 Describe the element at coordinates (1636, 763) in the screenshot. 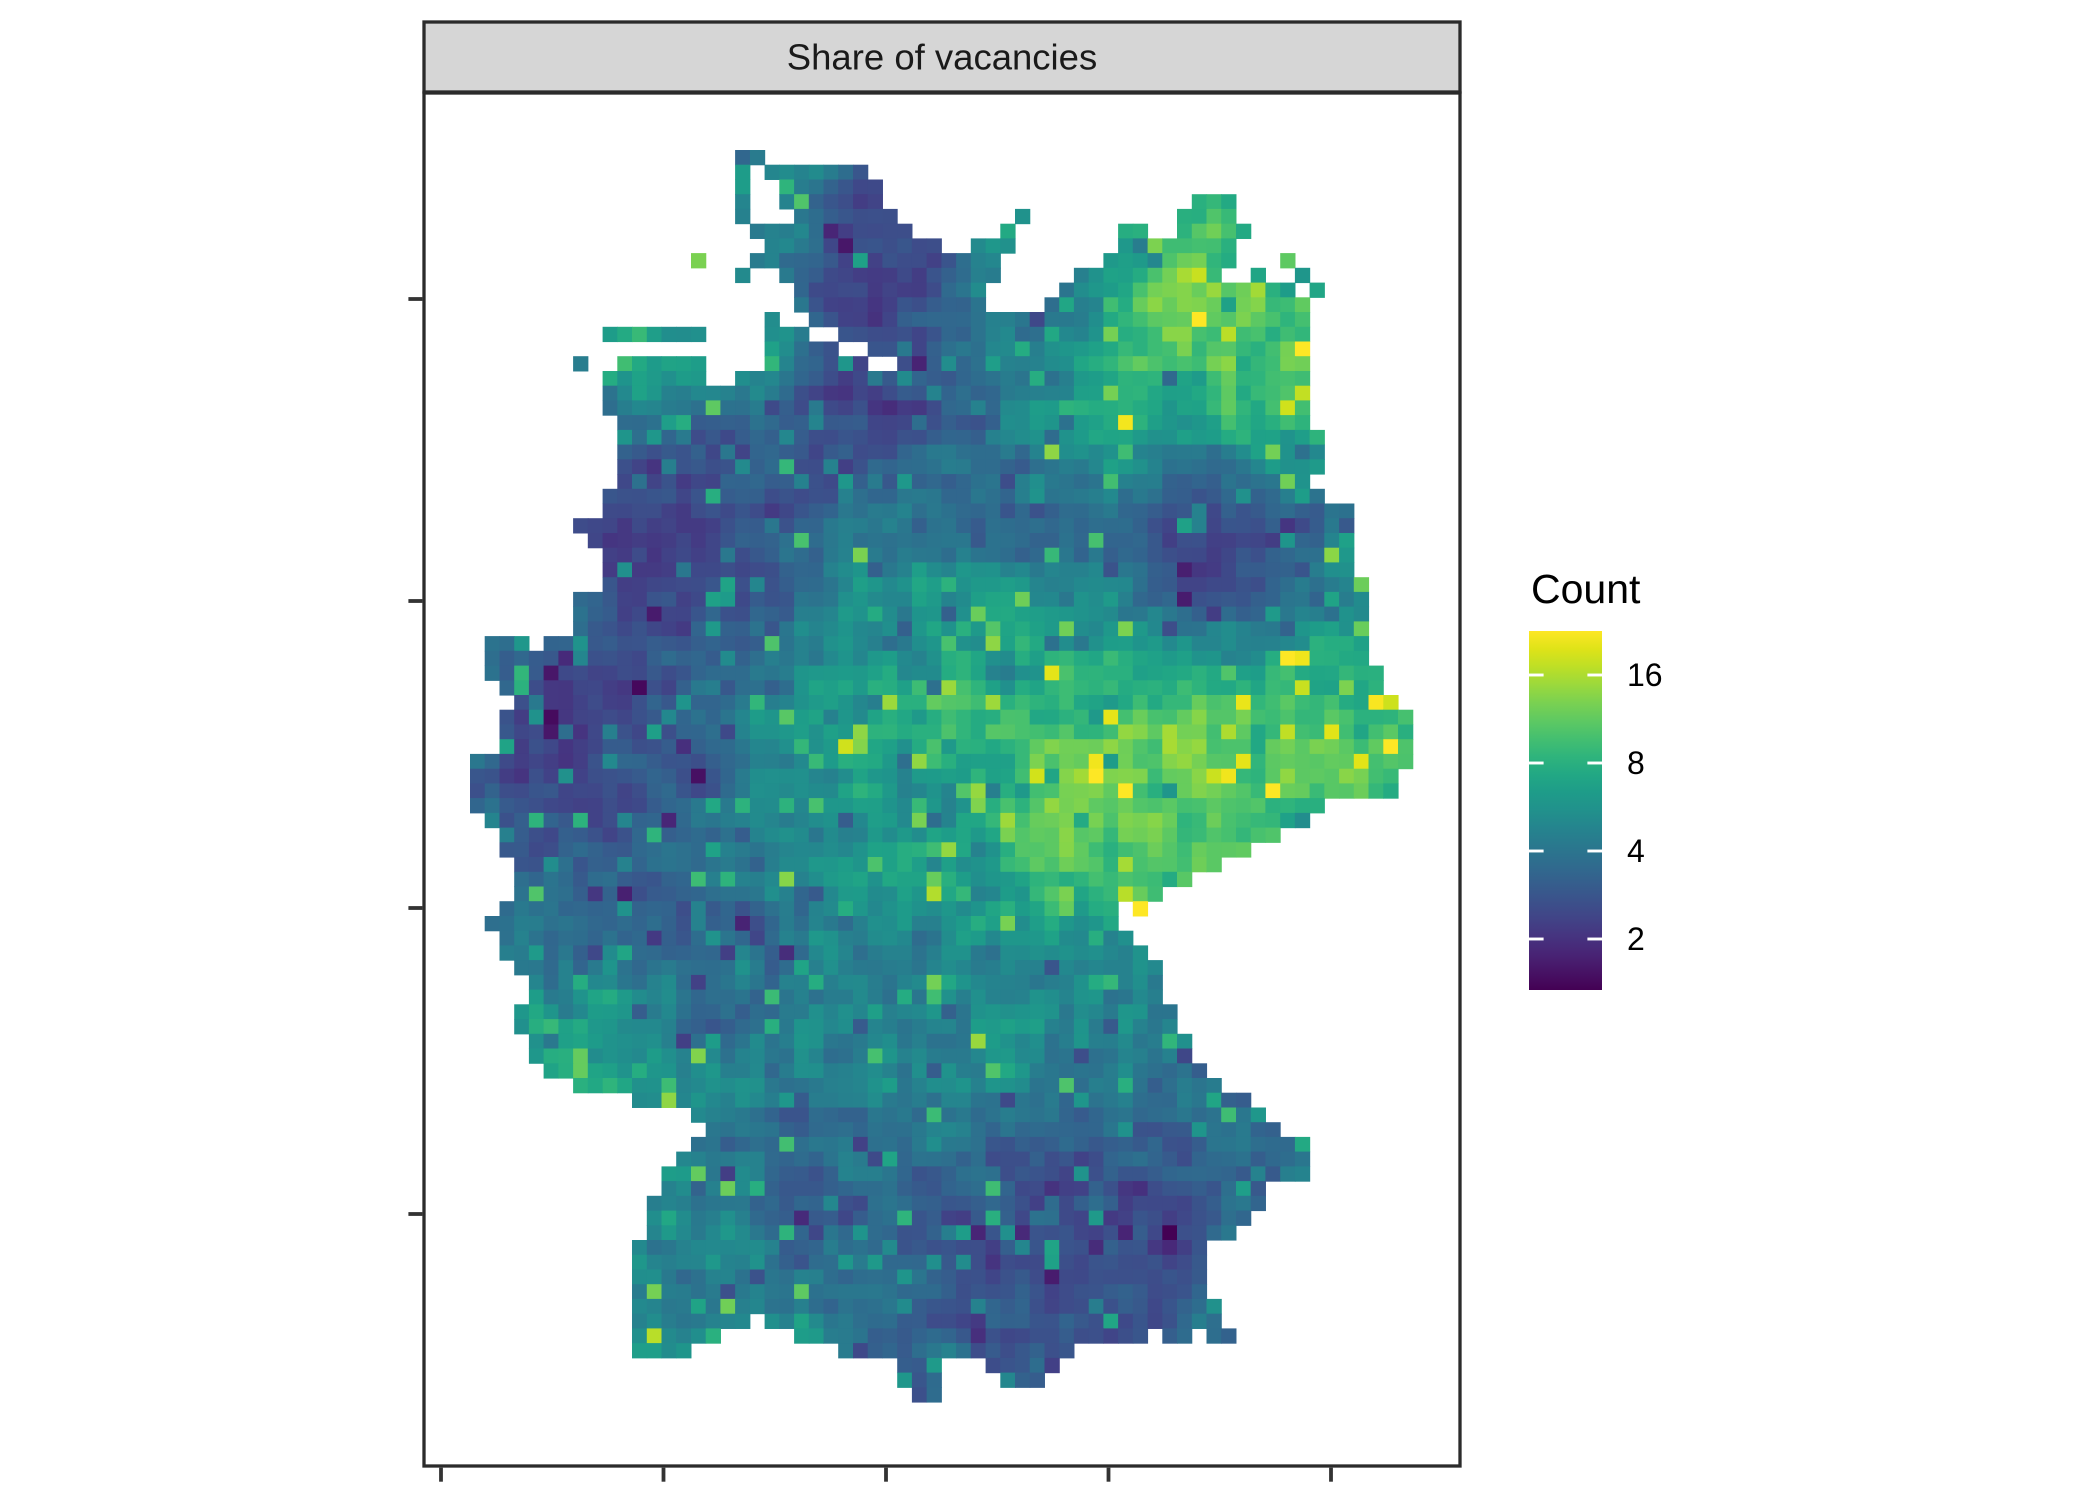

I see `svg-text: 8` at that location.